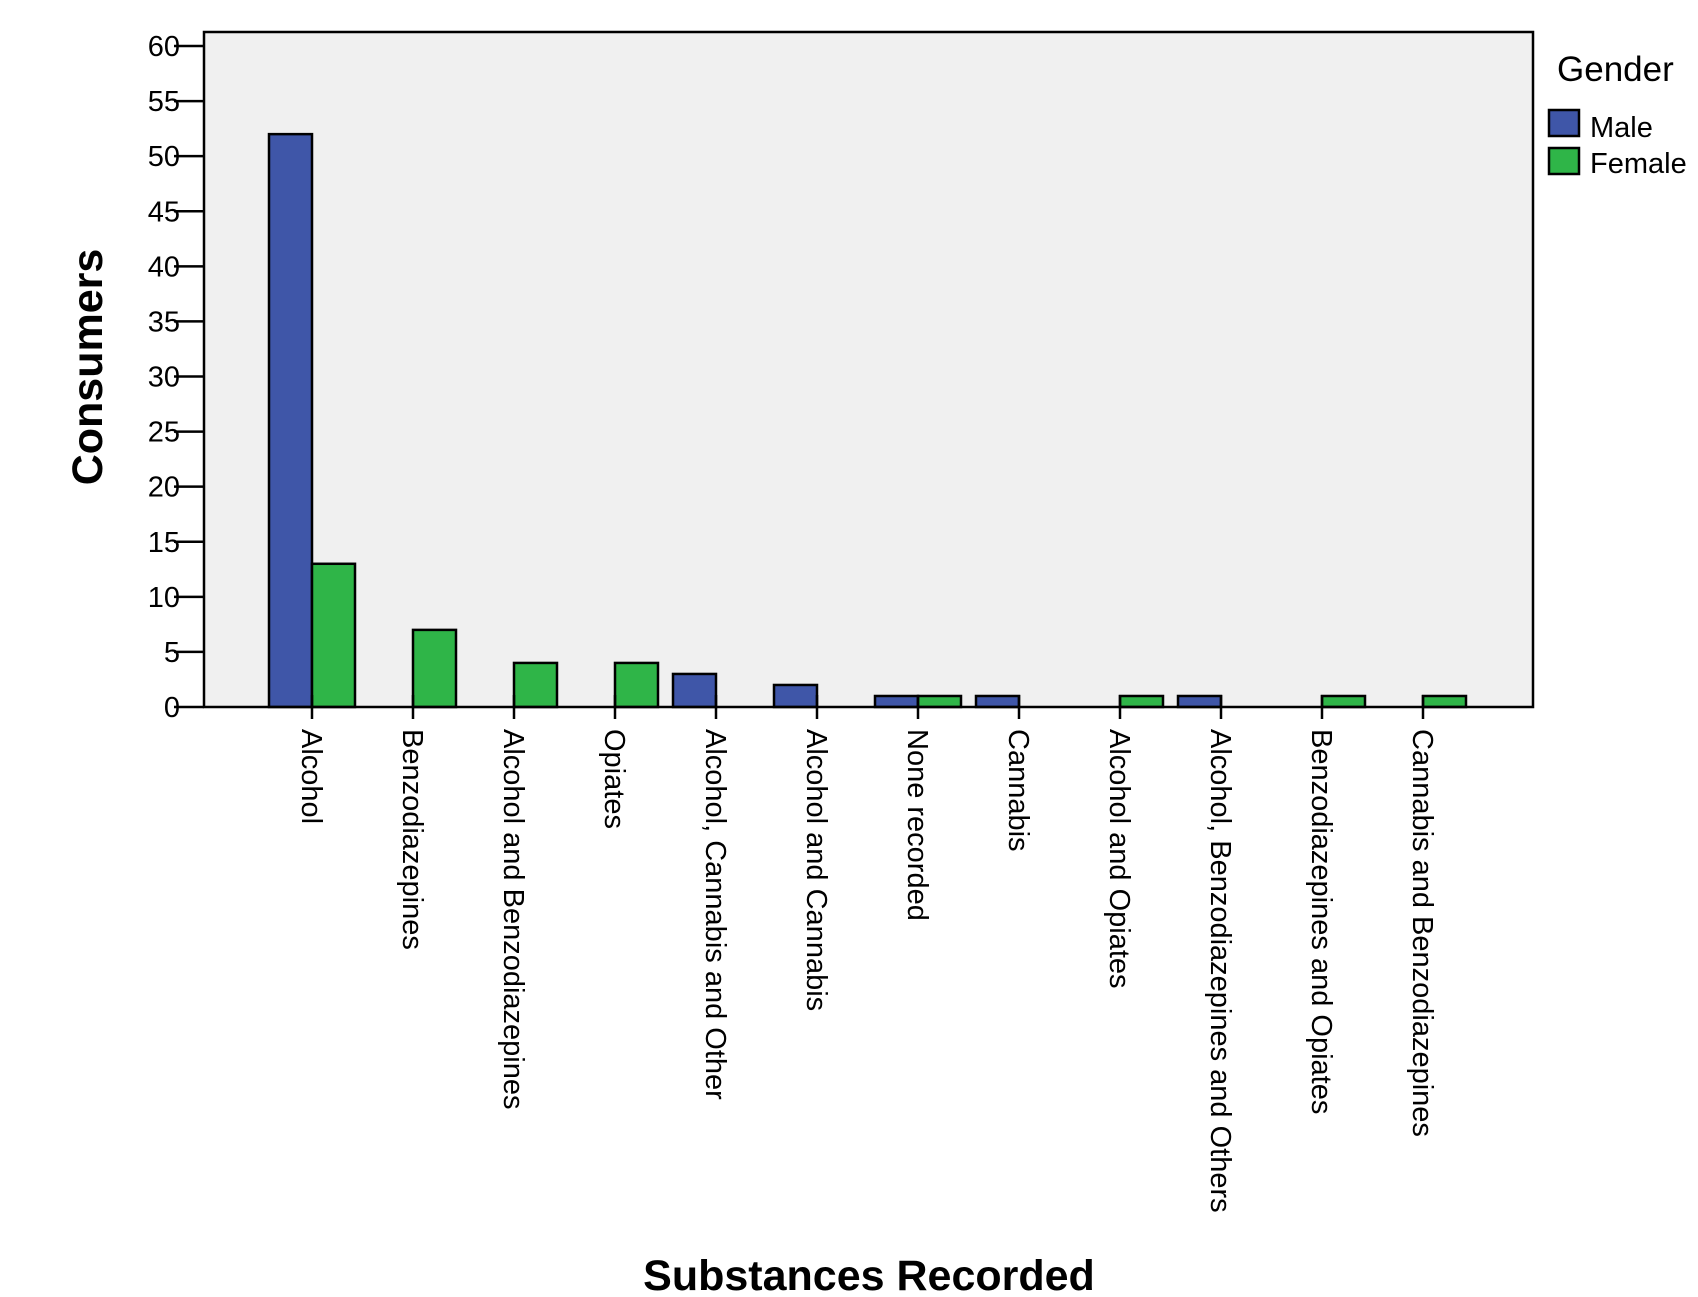 Image resolution: width=1698 pixels, height=1297 pixels. I want to click on y-tick-label: 25, so click(164, 433).